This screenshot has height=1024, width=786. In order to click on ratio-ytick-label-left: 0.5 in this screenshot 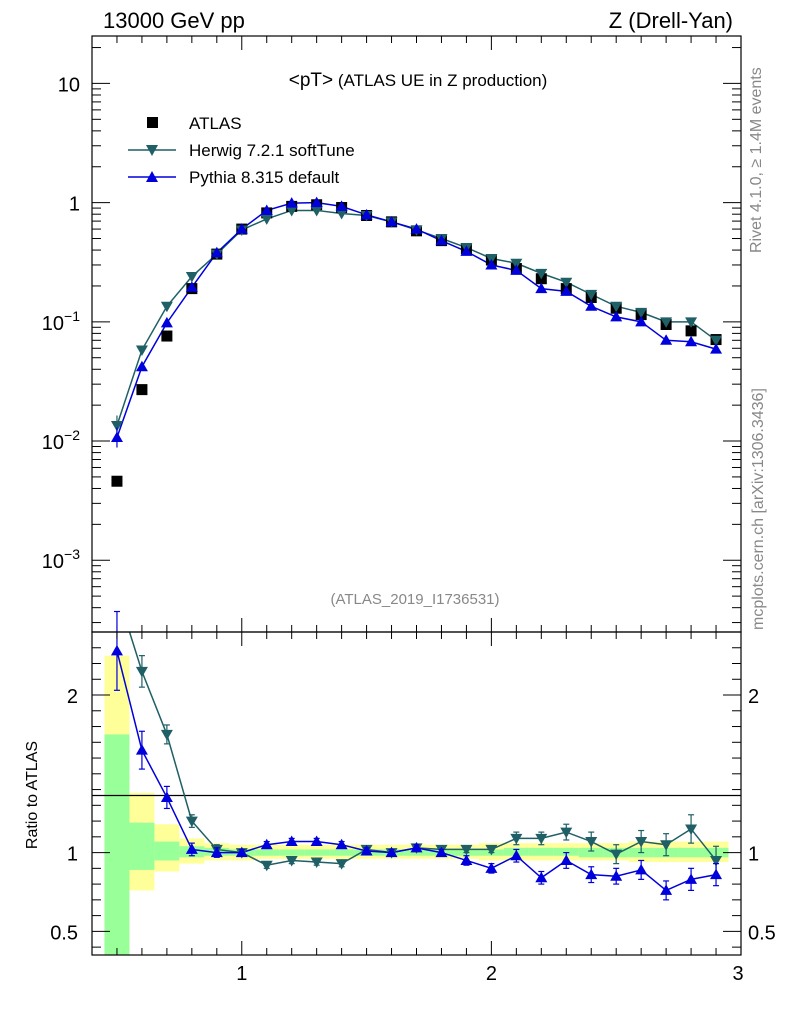, I will do `click(64, 933)`.